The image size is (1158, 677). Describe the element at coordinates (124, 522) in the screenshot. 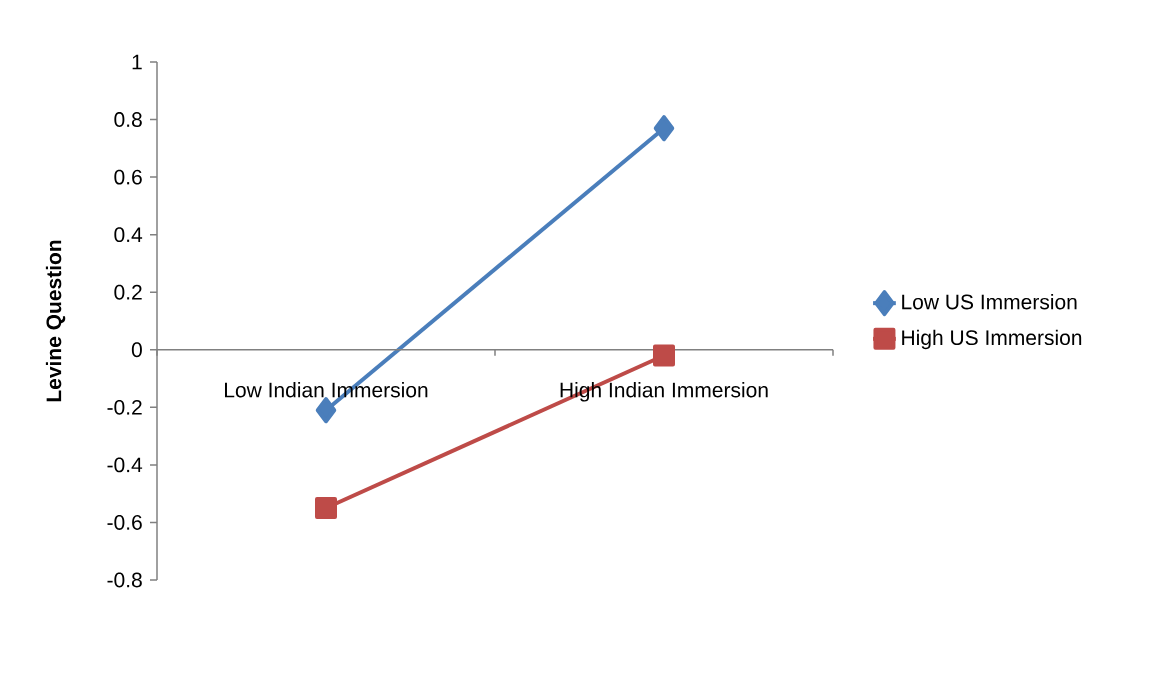

I see `y-tick-label: -0.6` at that location.